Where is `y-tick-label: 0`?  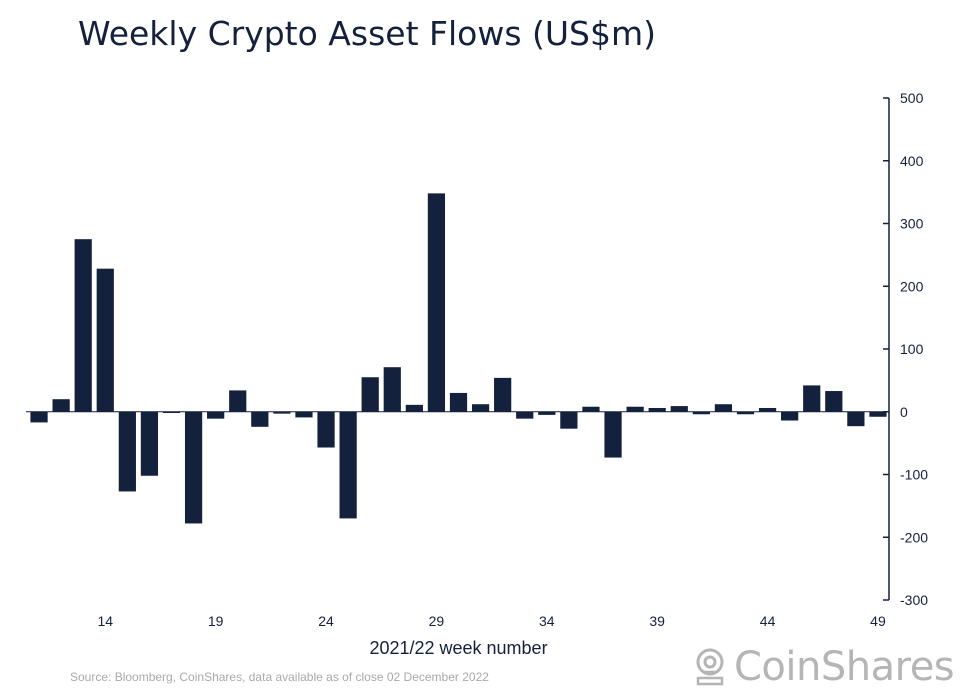 y-tick-label: 0 is located at coordinates (904, 412).